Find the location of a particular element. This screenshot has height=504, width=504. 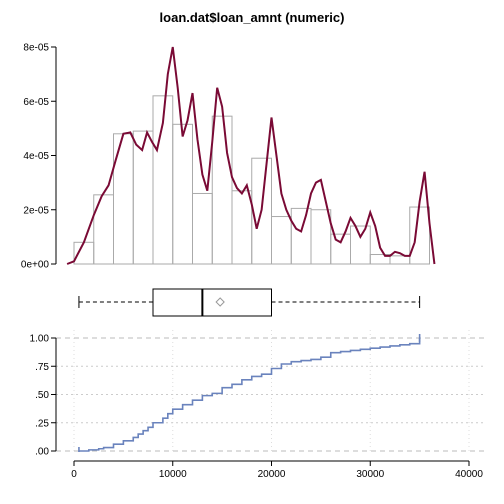

x-tick-label: 0 is located at coordinates (74, 474).